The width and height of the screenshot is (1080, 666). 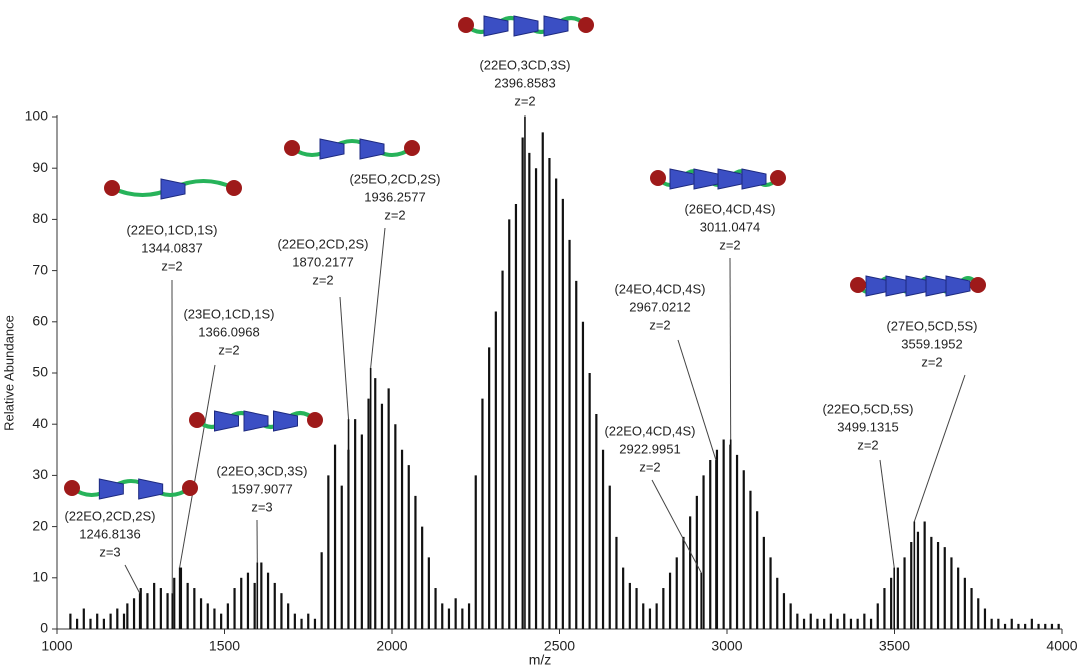 What do you see at coordinates (40, 423) in the screenshot?
I see `y-tick-label: 40` at bounding box center [40, 423].